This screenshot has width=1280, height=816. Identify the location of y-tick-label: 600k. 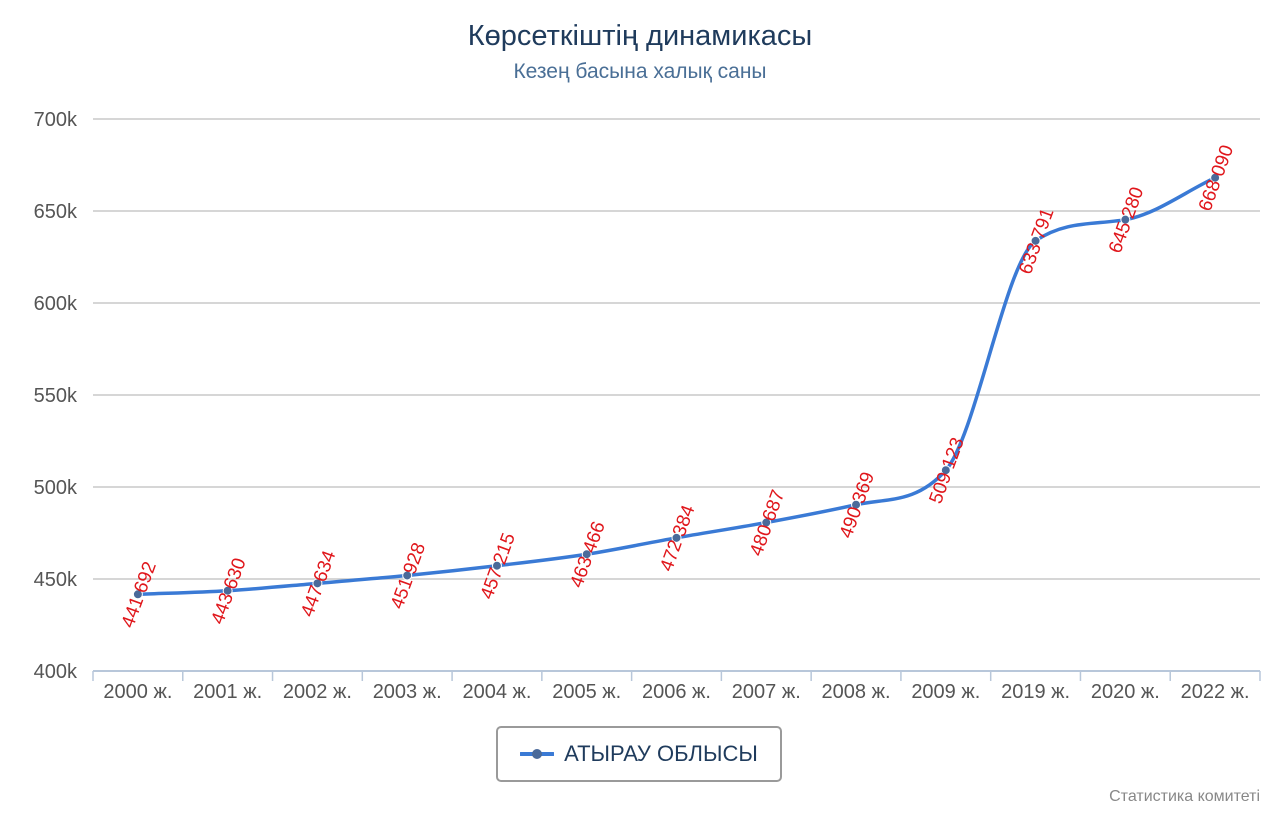
(56, 304).